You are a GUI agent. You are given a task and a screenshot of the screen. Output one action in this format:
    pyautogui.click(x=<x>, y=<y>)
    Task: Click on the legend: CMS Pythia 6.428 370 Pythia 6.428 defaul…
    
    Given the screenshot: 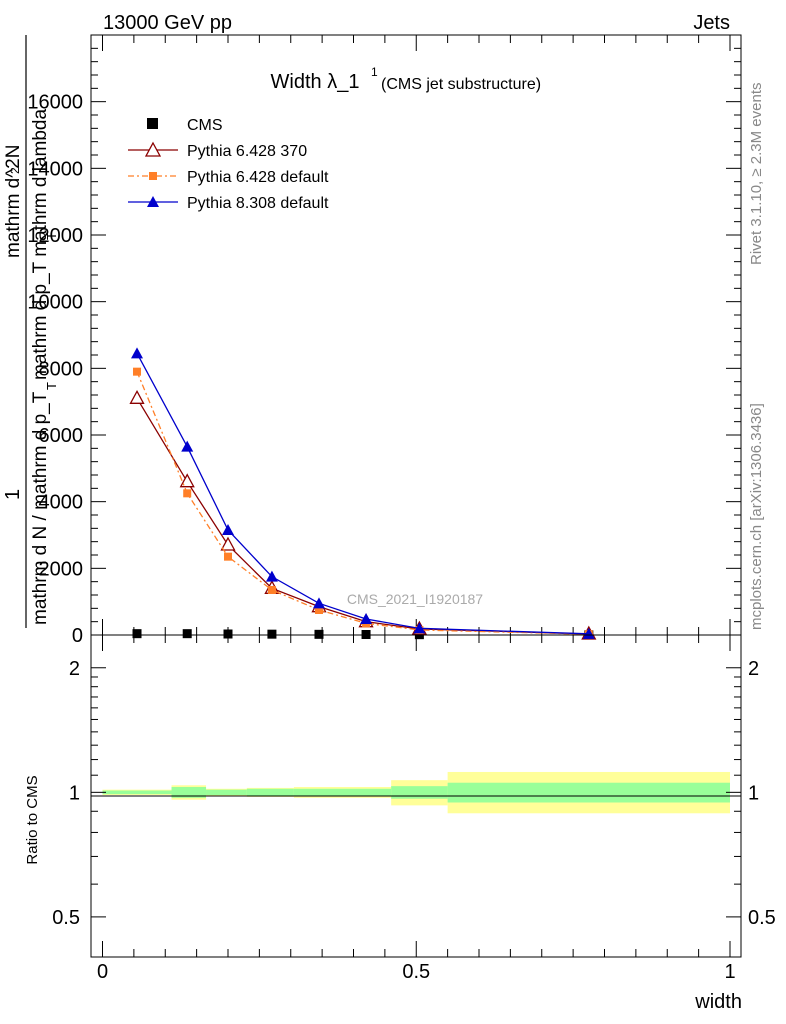 What is the action you would take?
    pyautogui.click(x=228, y=164)
    